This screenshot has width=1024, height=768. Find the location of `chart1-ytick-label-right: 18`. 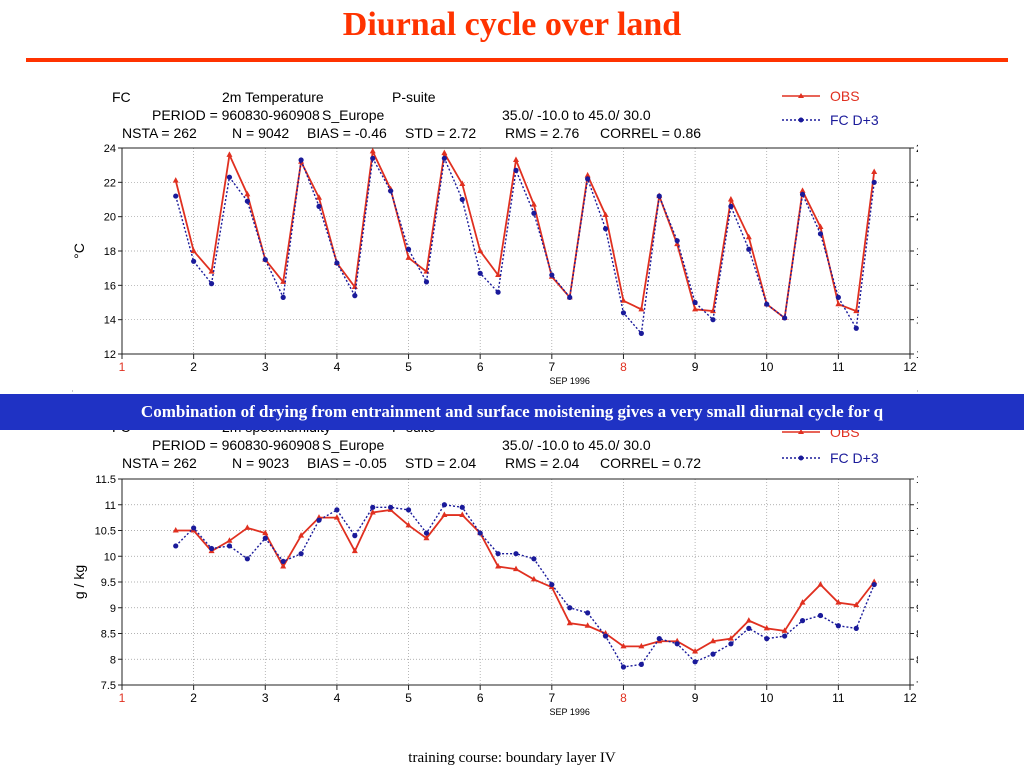

chart1-ytick-label-right: 18 is located at coordinates (917, 252).